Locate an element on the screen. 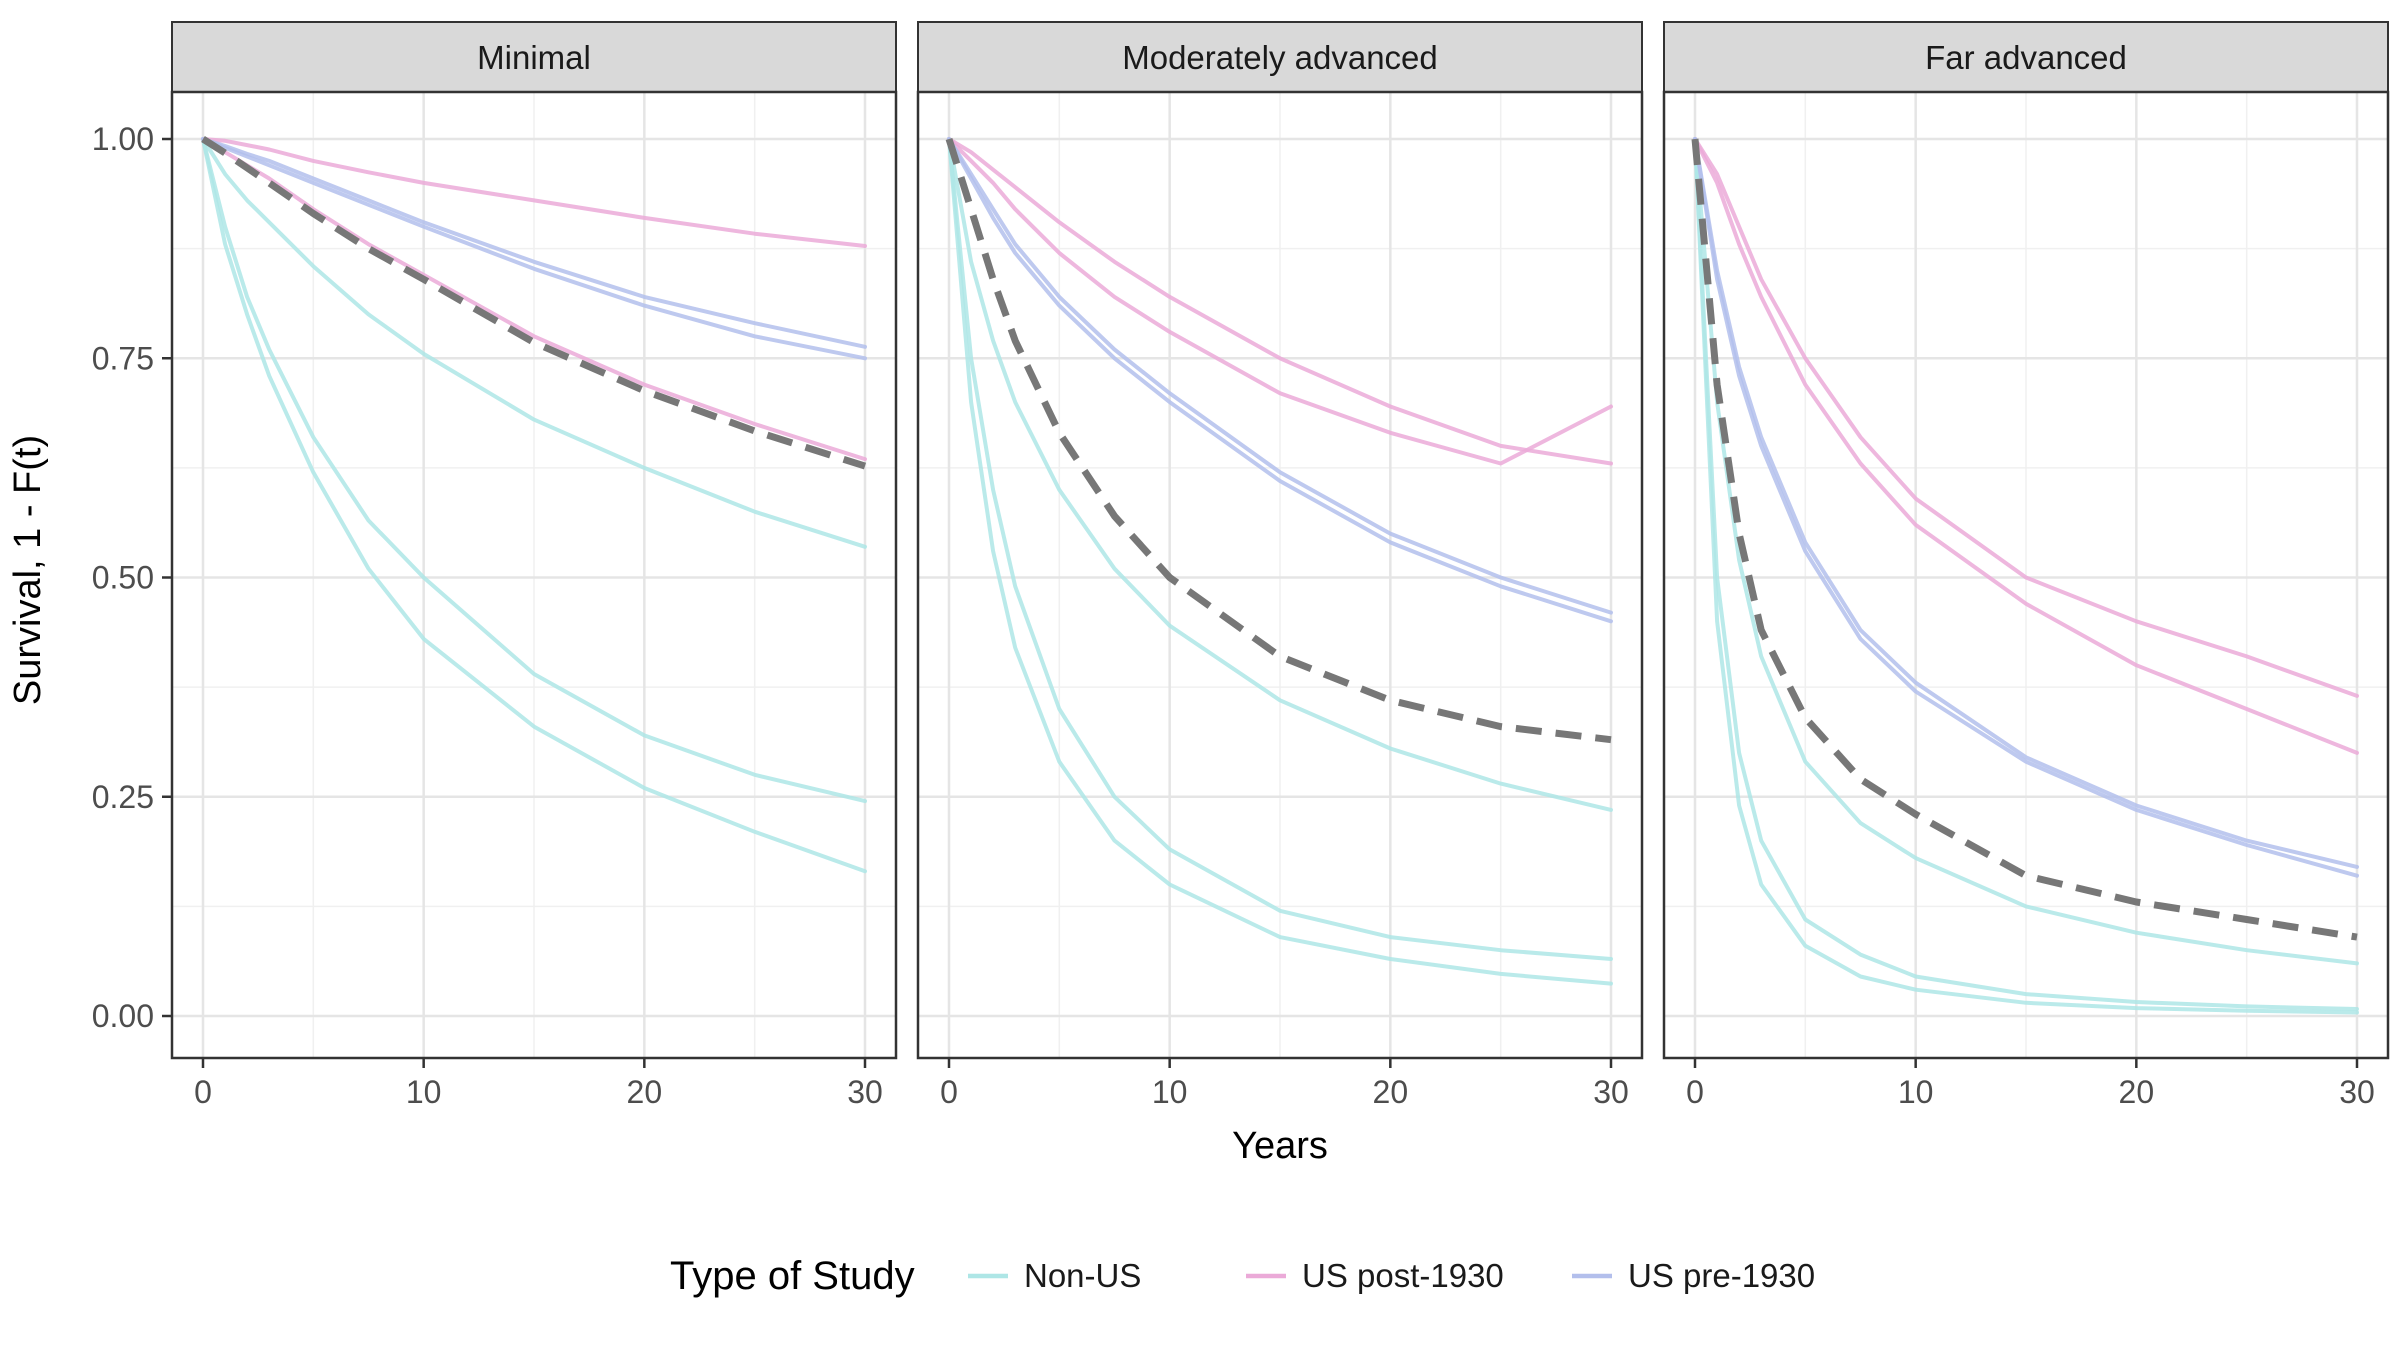 This screenshot has width=2400, height=1350. y-tick-label: 0.75 is located at coordinates (123, 358).